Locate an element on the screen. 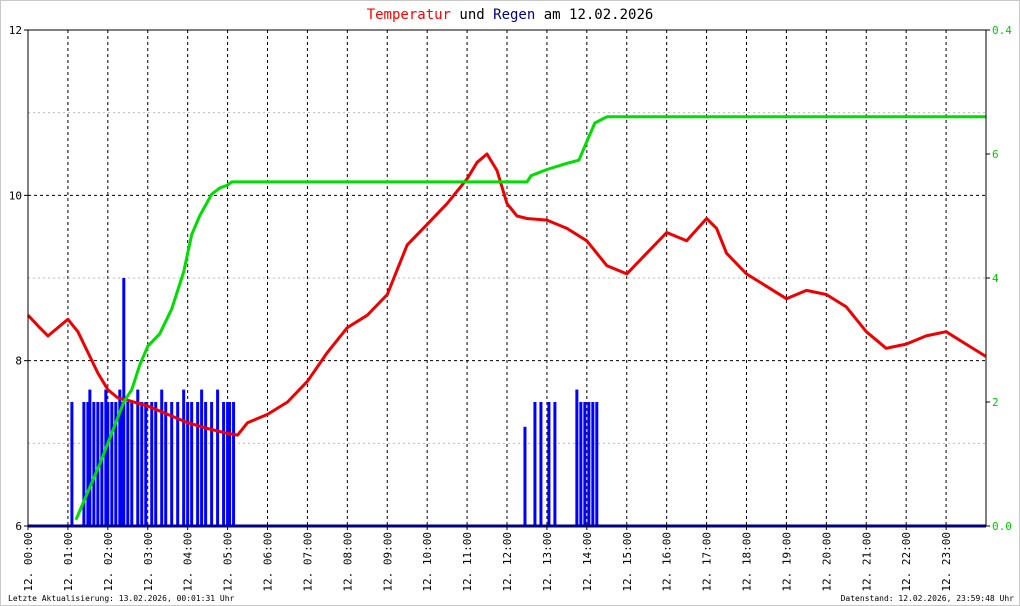 The width and height of the screenshot is (1020, 606). x-tick-label: 12. 00:00 is located at coordinates (28, 562).